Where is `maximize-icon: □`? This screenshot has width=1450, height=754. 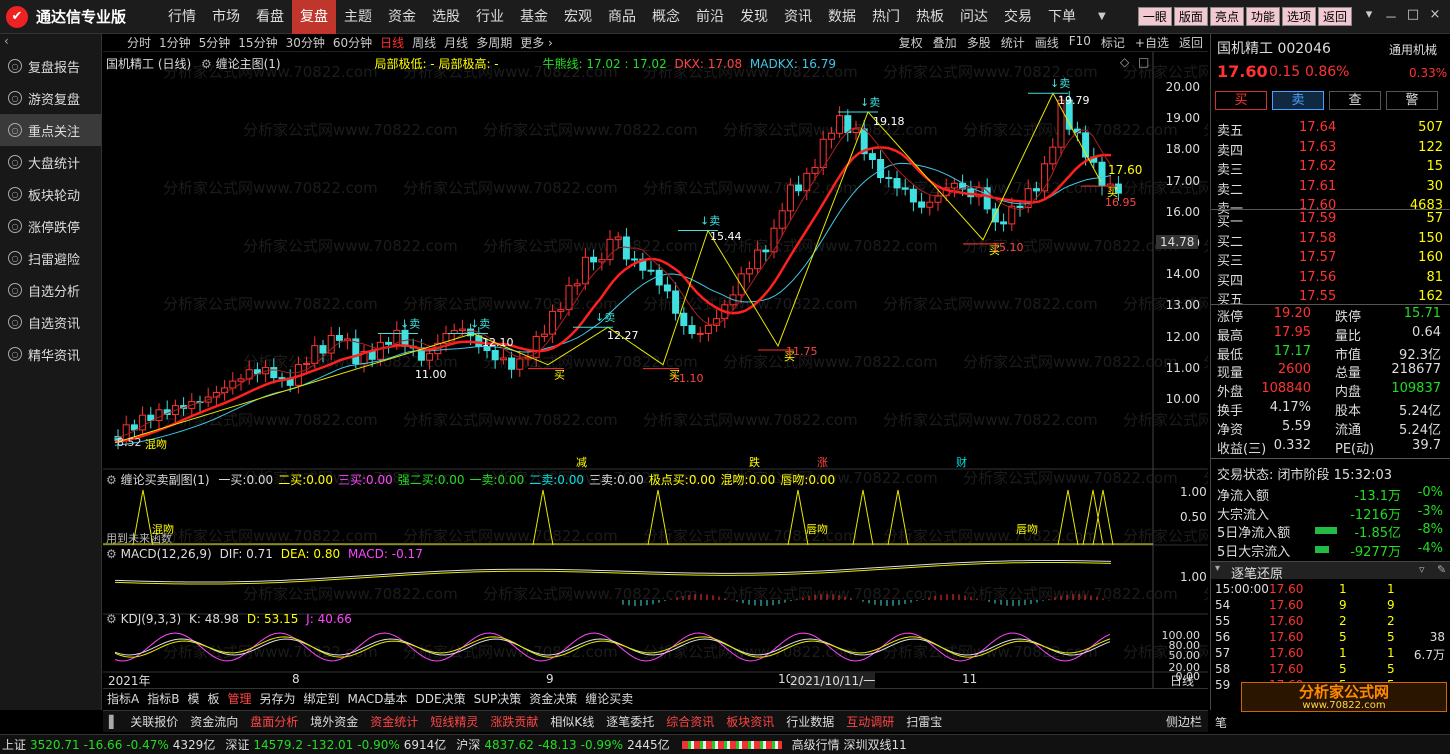
maximize-icon: □ is located at coordinates (1413, 14).